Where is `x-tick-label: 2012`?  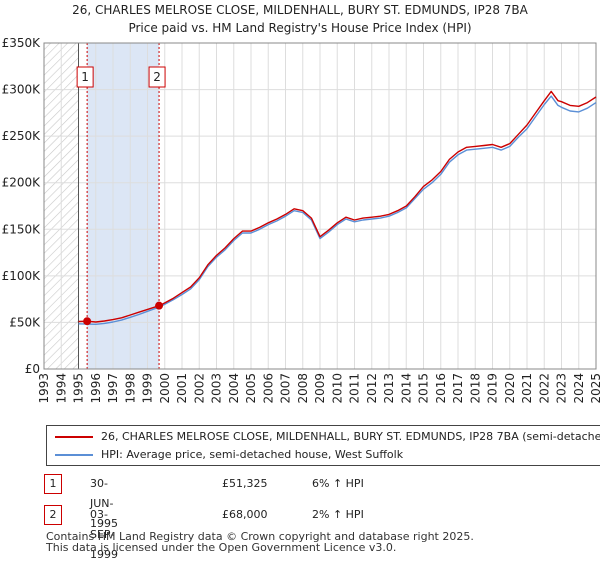 x-tick-label: 2012 is located at coordinates (372, 388).